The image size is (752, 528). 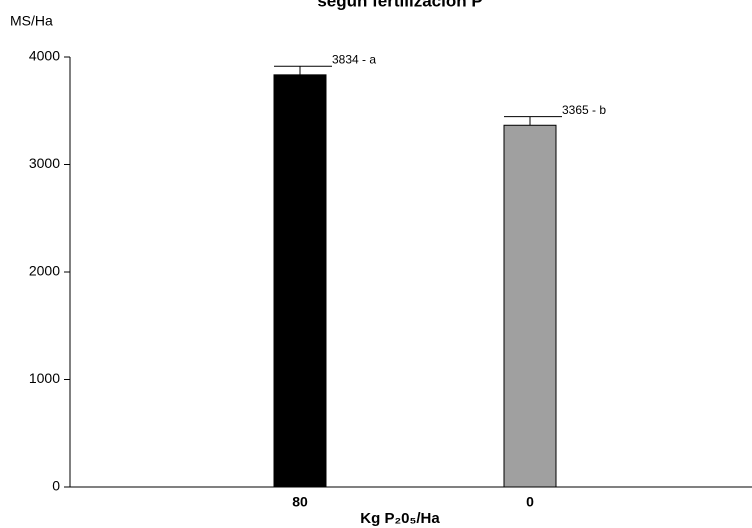 I want to click on value-label: 3834 - a, so click(x=354, y=59).